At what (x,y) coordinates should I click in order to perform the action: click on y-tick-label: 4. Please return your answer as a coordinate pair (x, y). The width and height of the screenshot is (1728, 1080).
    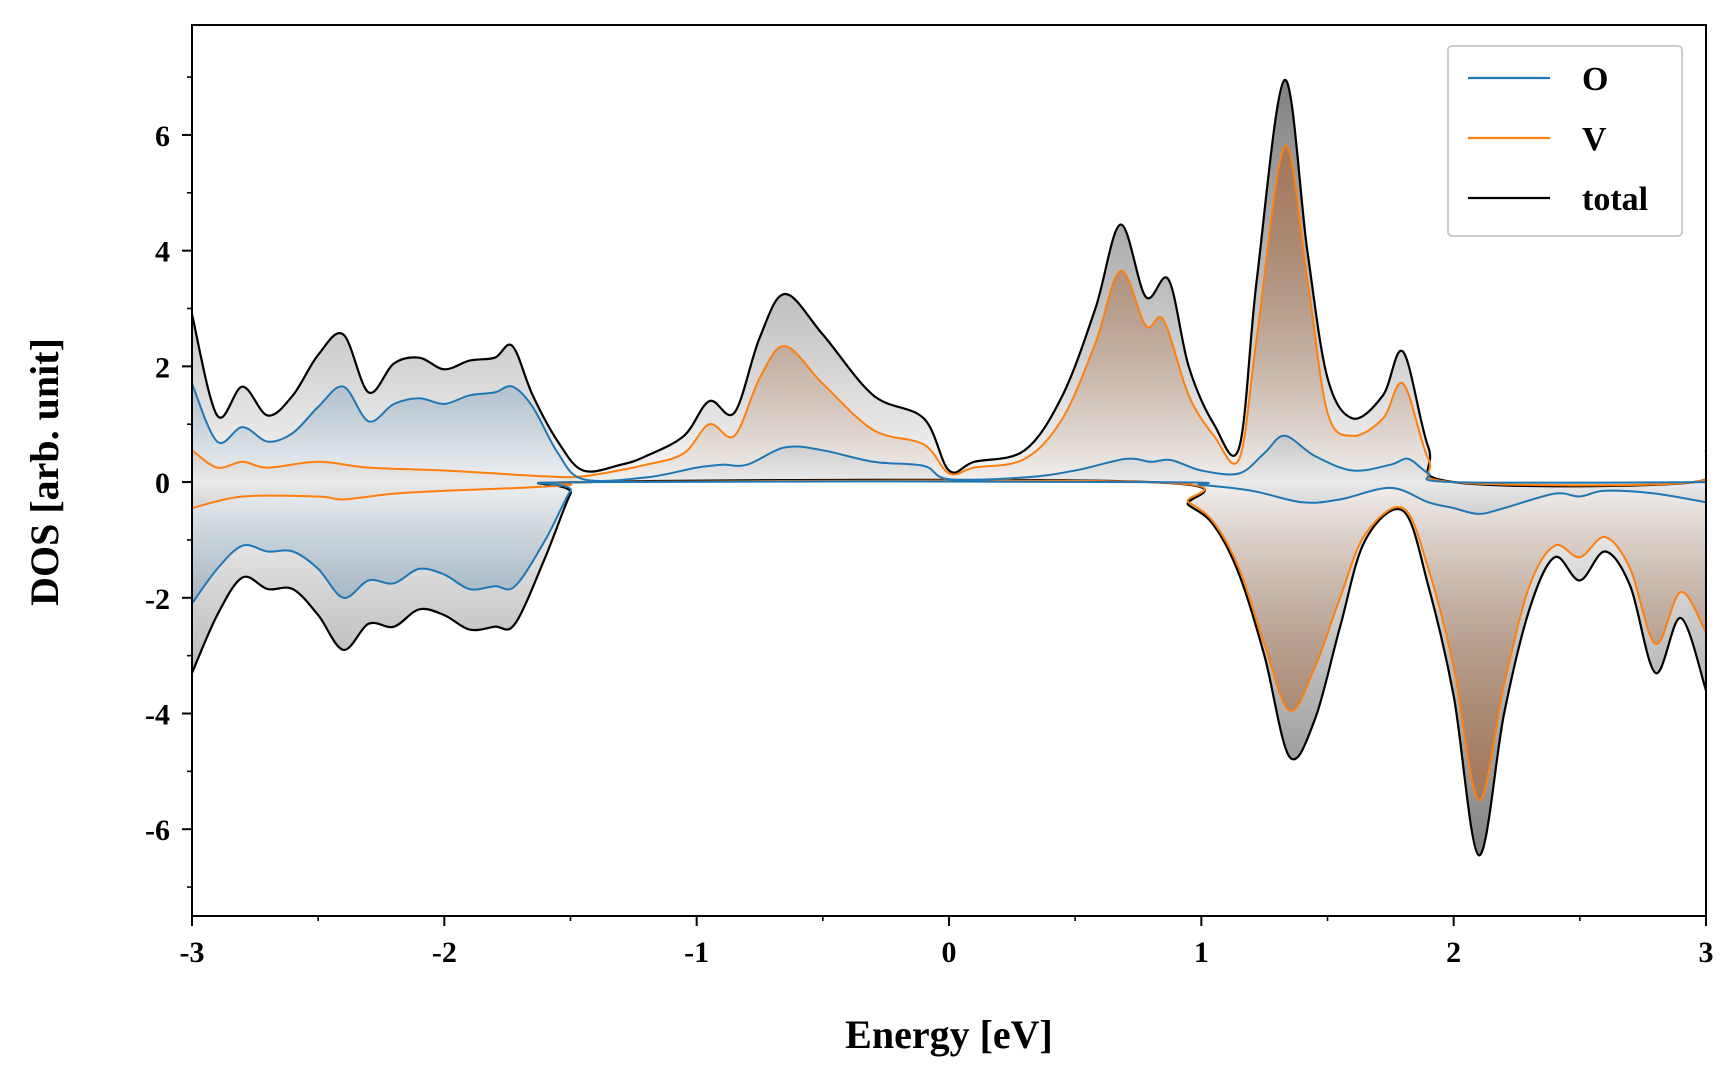
    Looking at the image, I should click on (162, 252).